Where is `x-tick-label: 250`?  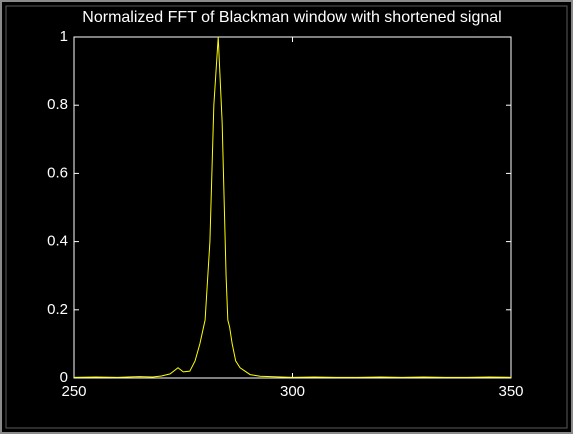
x-tick-label: 250 is located at coordinates (73, 391).